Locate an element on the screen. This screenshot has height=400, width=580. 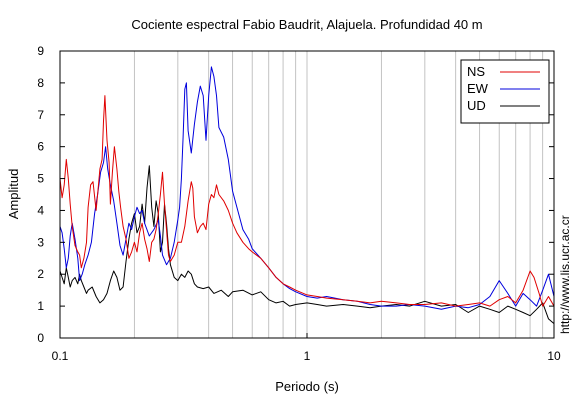
x-axis-label: Periodo (s) is located at coordinates (307, 386).